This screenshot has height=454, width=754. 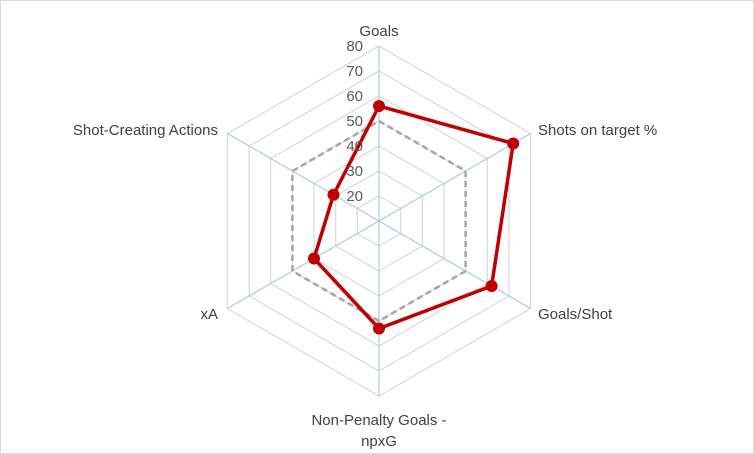 I want to click on tick-label-20: 20, so click(x=354, y=196).